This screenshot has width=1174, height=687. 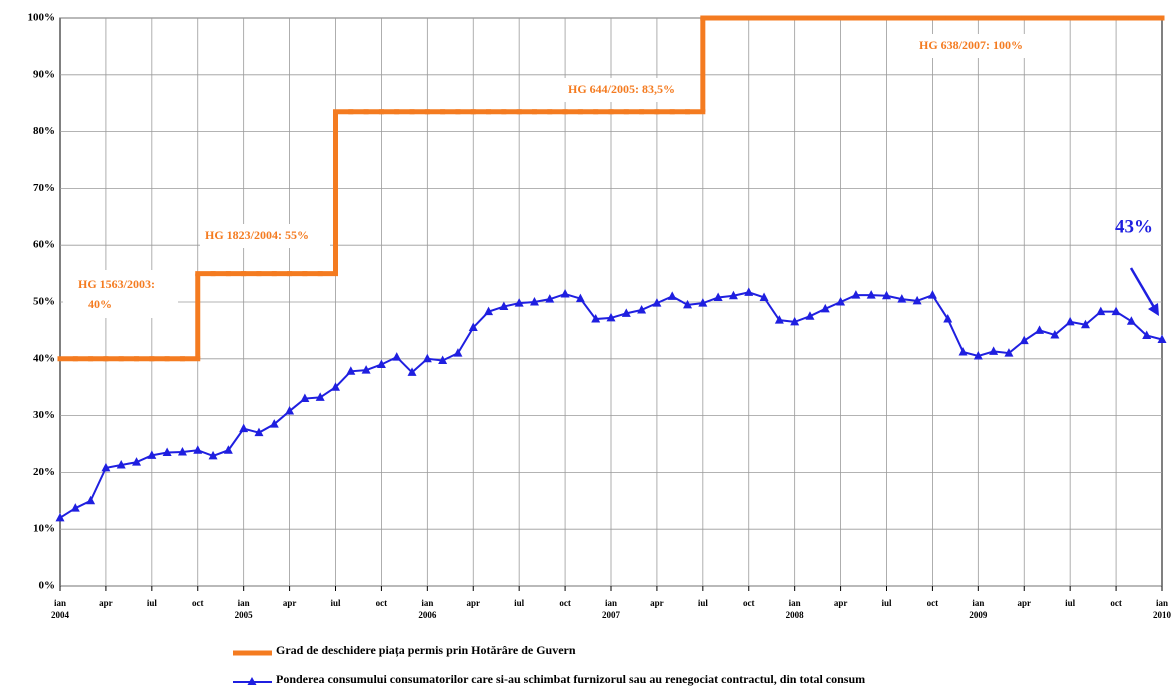 What do you see at coordinates (611, 615) in the screenshot?
I see `x-year-label: 2007` at bounding box center [611, 615].